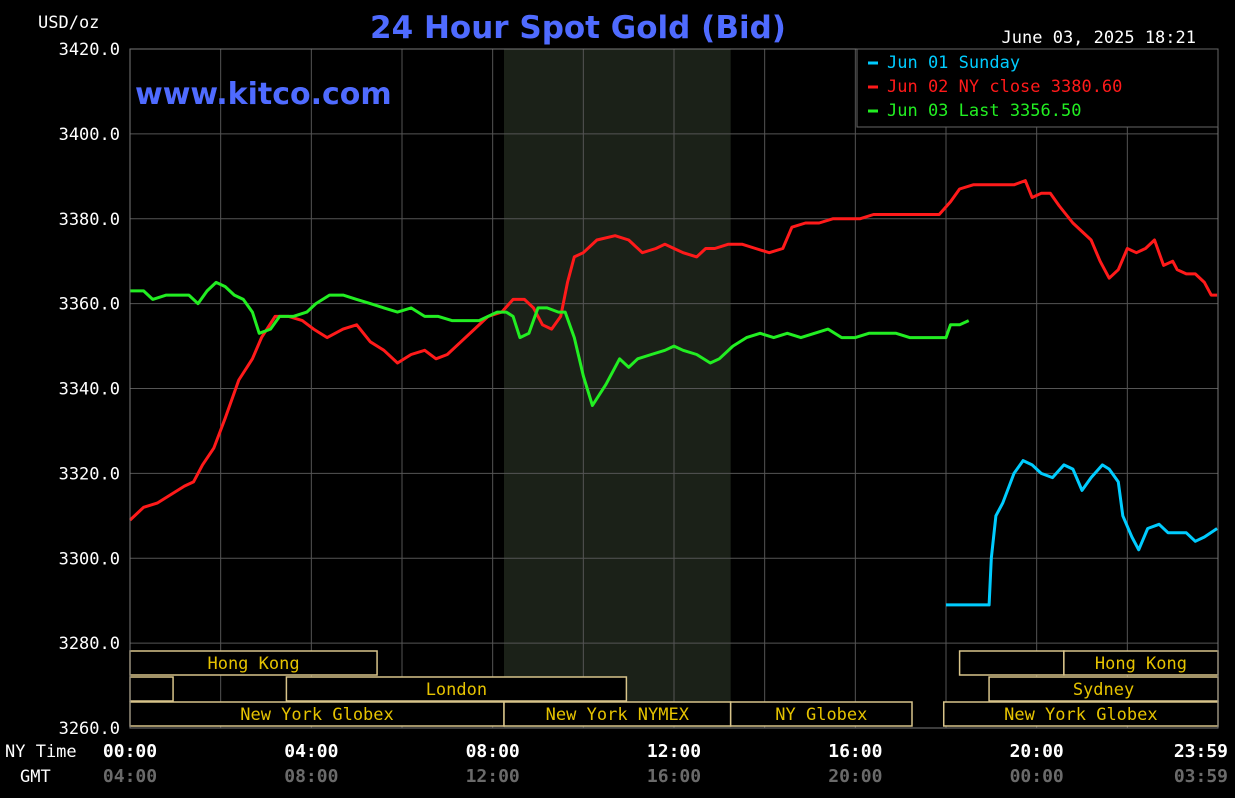  Describe the element at coordinates (311, 776) in the screenshot. I see `x-tick-label-gmt: 08:00` at that location.